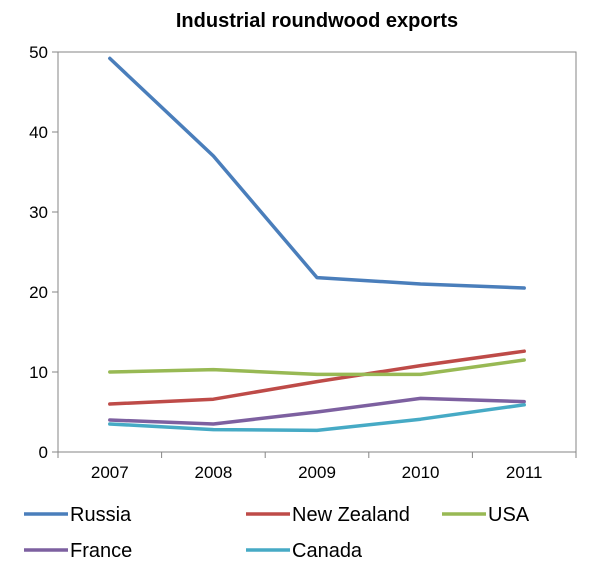  Describe the element at coordinates (38, 372) in the screenshot. I see `y-tick-label: 10` at that location.